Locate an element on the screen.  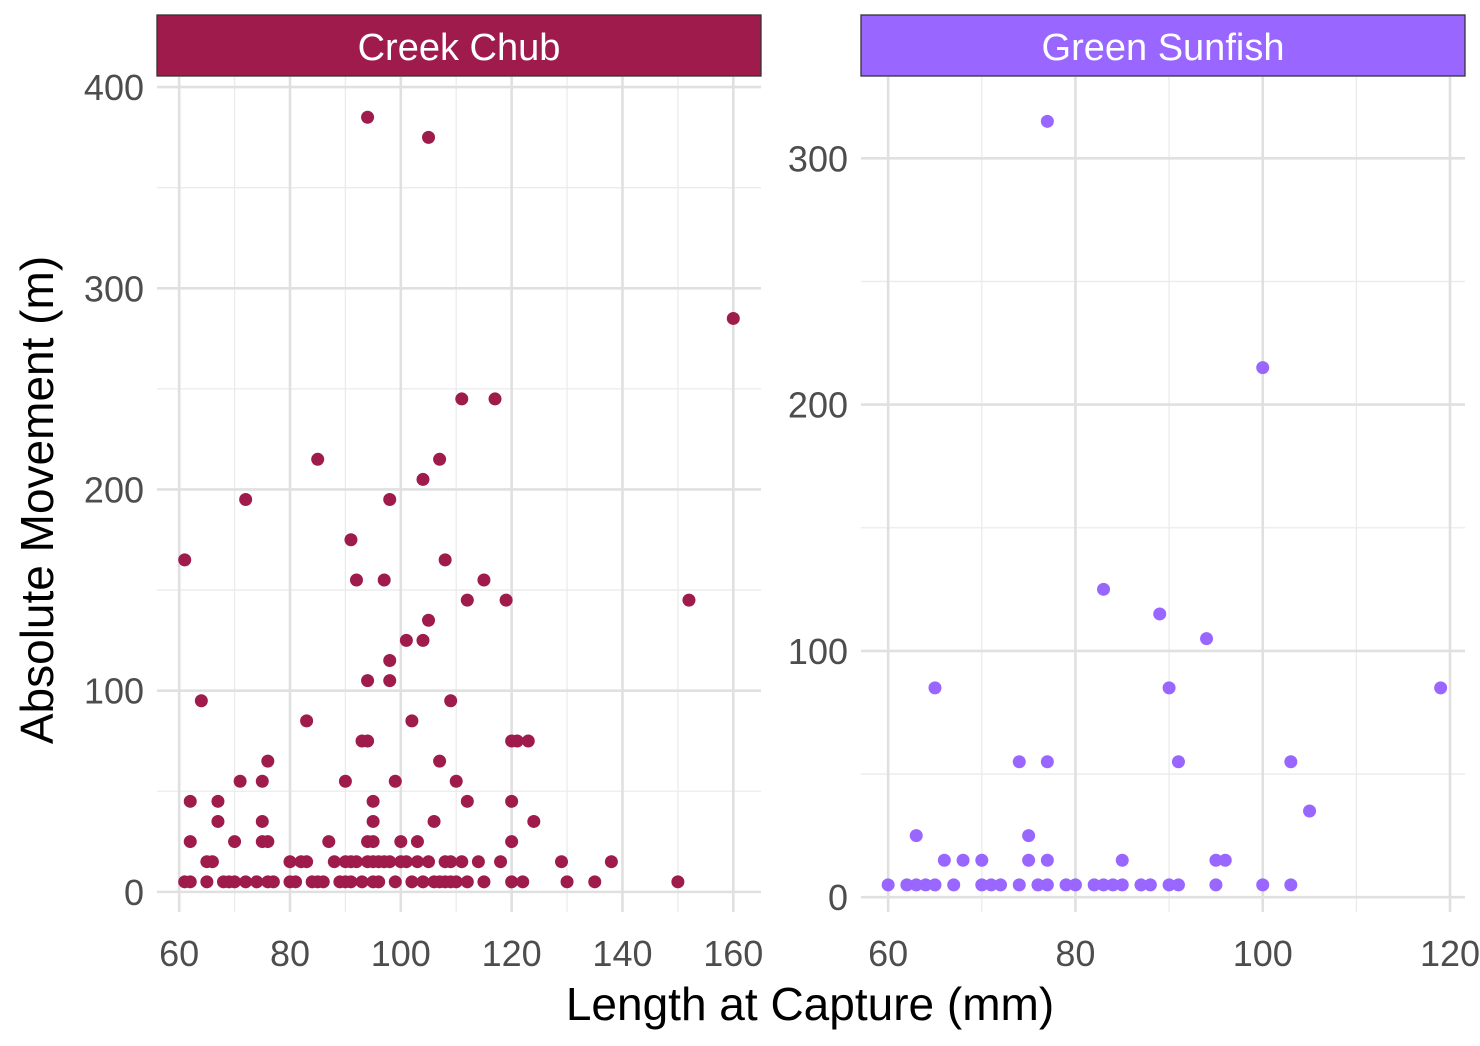
x-axis-title: Length at Capture (mm) is located at coordinates (810, 1004).